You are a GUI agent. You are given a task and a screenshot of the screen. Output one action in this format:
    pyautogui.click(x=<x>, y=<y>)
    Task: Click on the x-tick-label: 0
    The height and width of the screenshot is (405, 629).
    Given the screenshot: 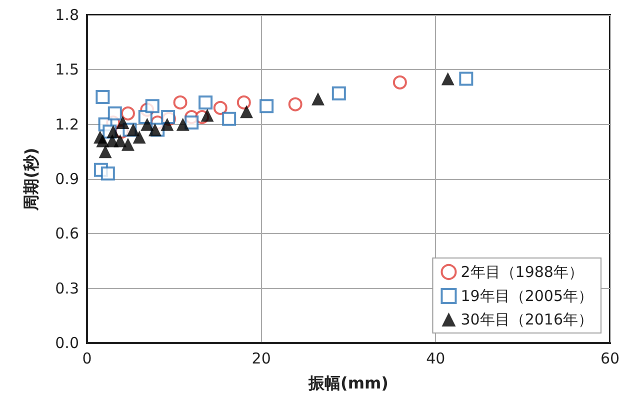 What is the action you would take?
    pyautogui.click(x=87, y=359)
    